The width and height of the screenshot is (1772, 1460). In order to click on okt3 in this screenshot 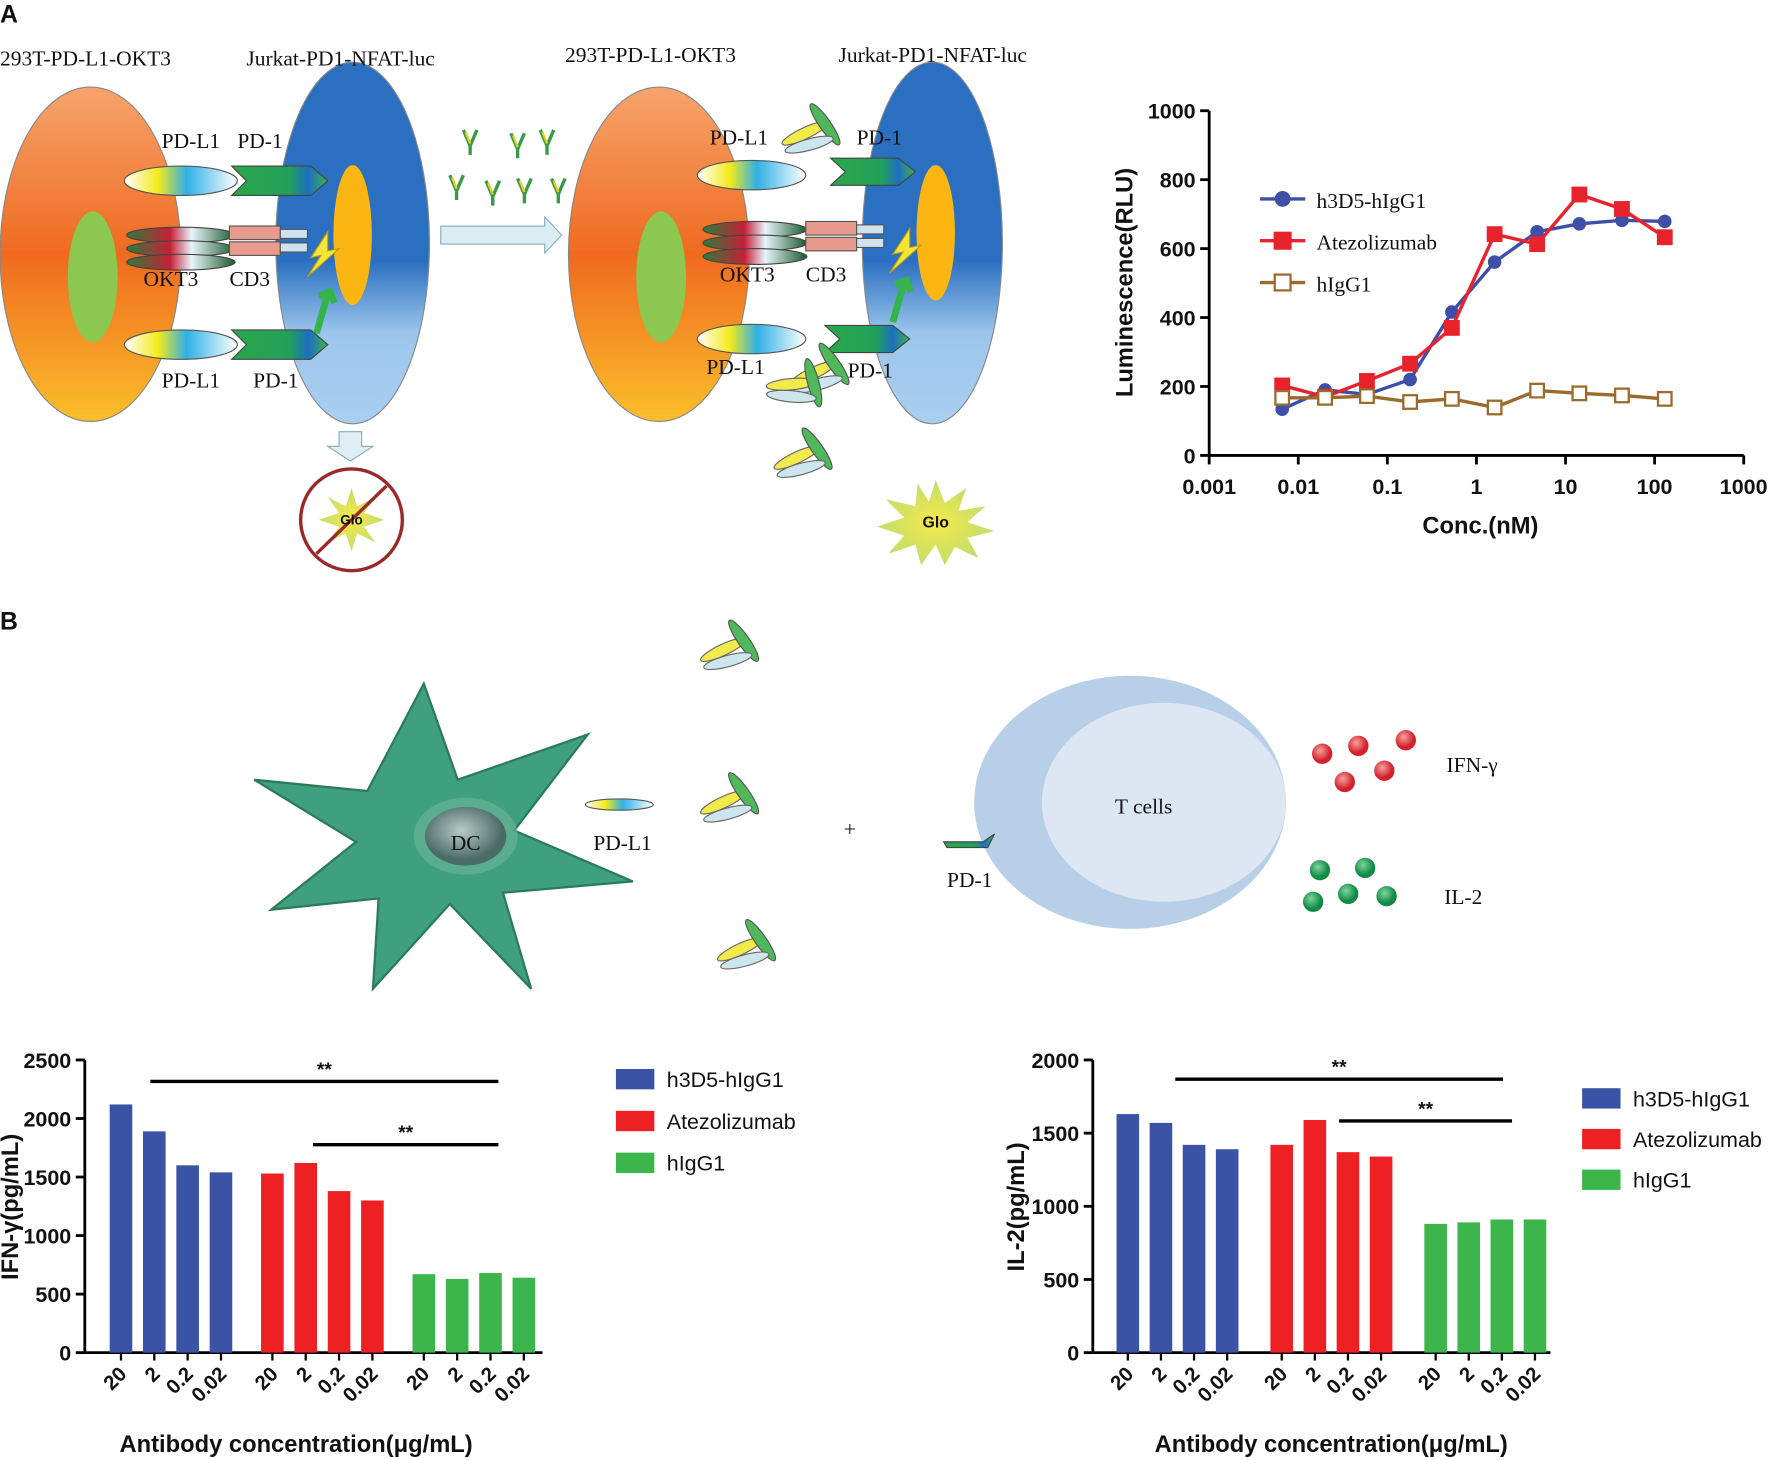, I will do `click(755, 242)`.